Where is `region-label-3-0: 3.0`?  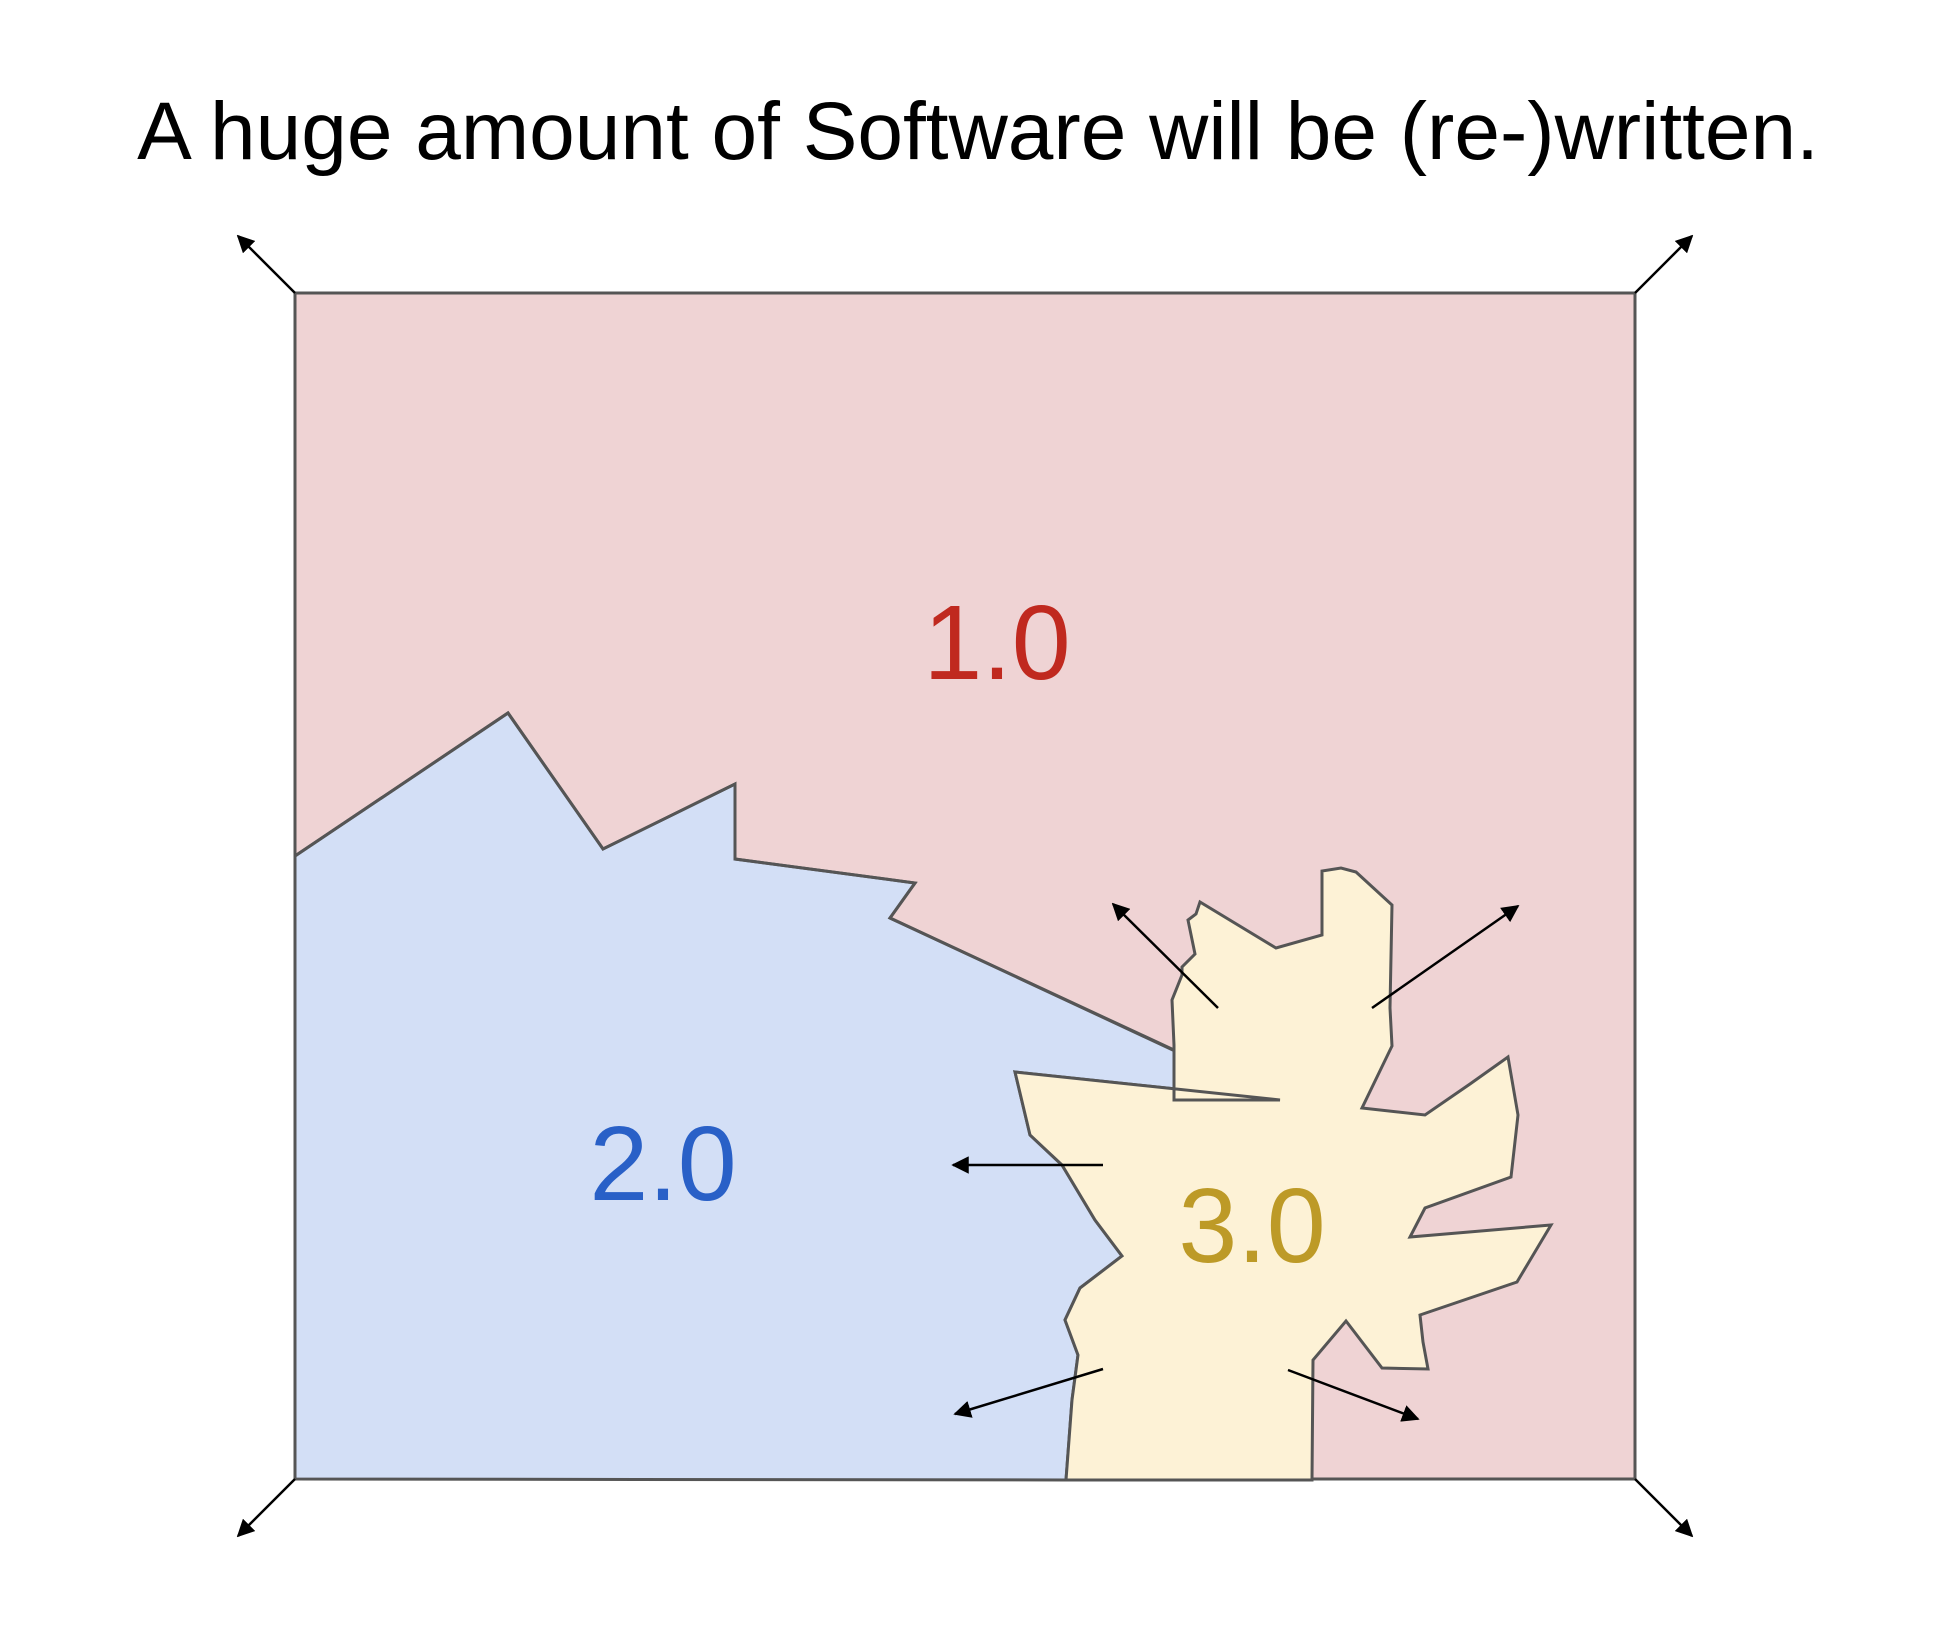
region-label-3-0: 3.0 is located at coordinates (1251, 1226).